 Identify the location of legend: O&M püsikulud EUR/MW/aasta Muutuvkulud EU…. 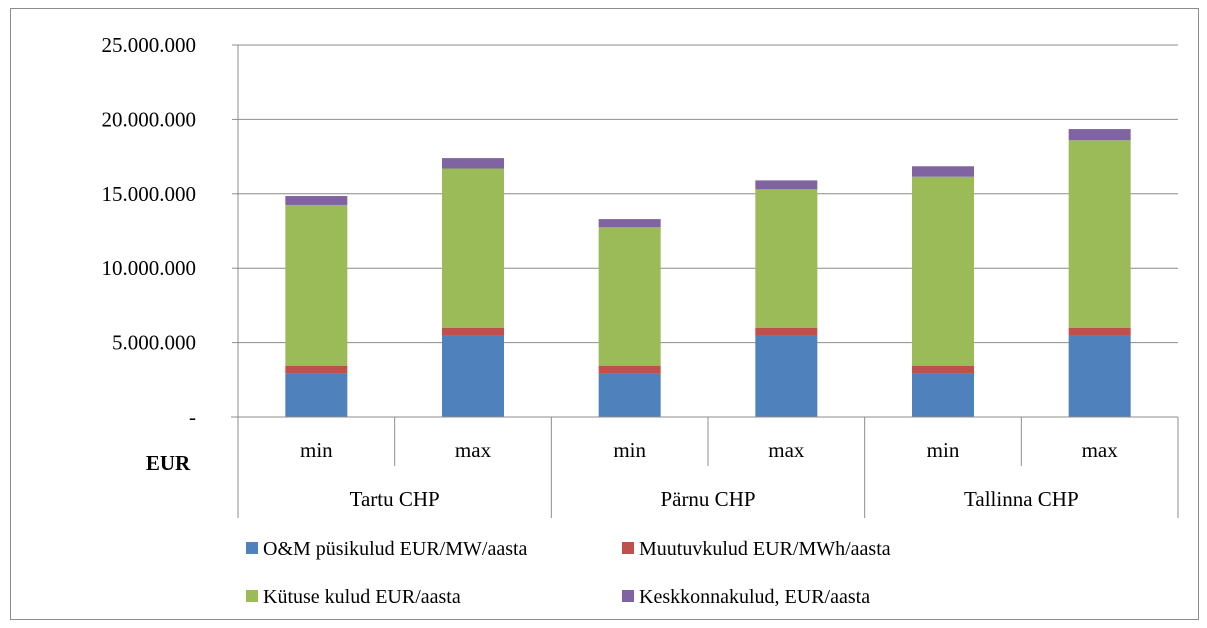
(568, 573).